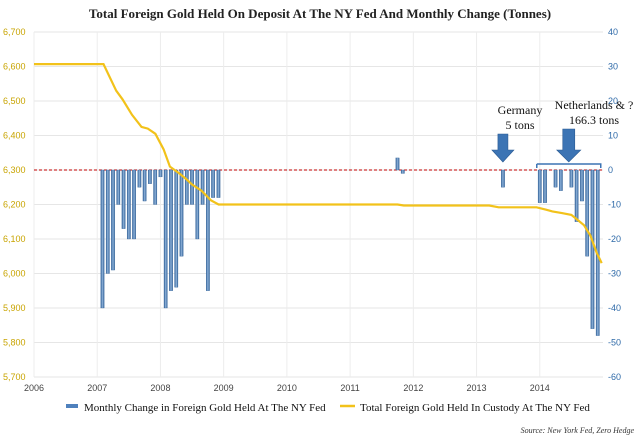 This screenshot has width=640, height=443. Describe the element at coordinates (517, 133) in the screenshot. I see `germany-annotation: Germany 5 tons` at that location.